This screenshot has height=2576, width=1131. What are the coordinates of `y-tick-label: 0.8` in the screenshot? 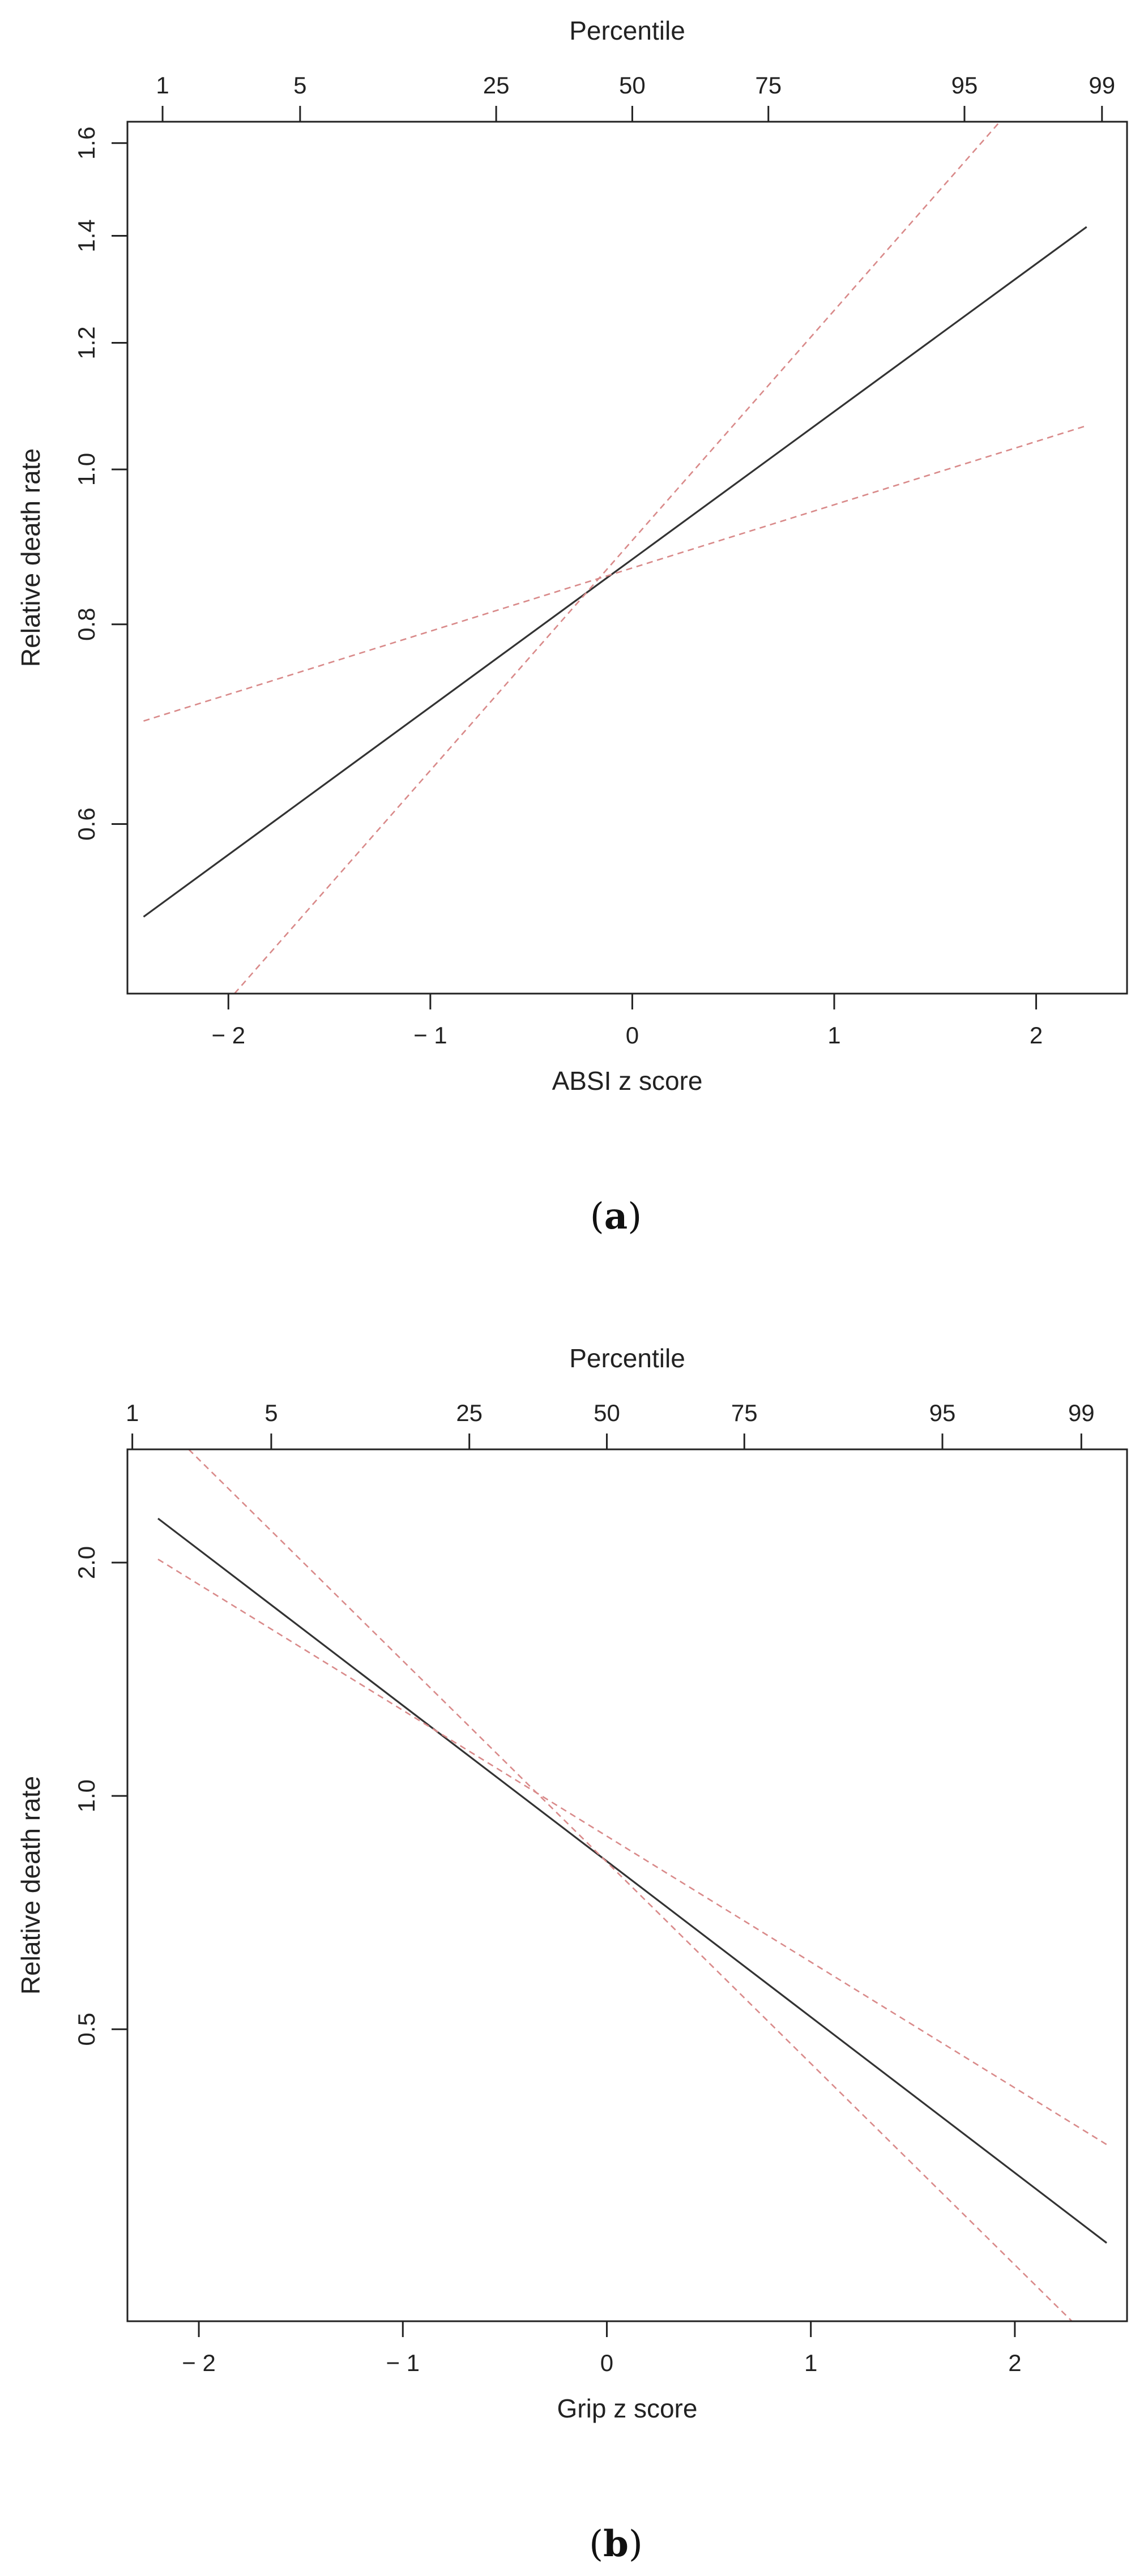 It's located at (86, 624).